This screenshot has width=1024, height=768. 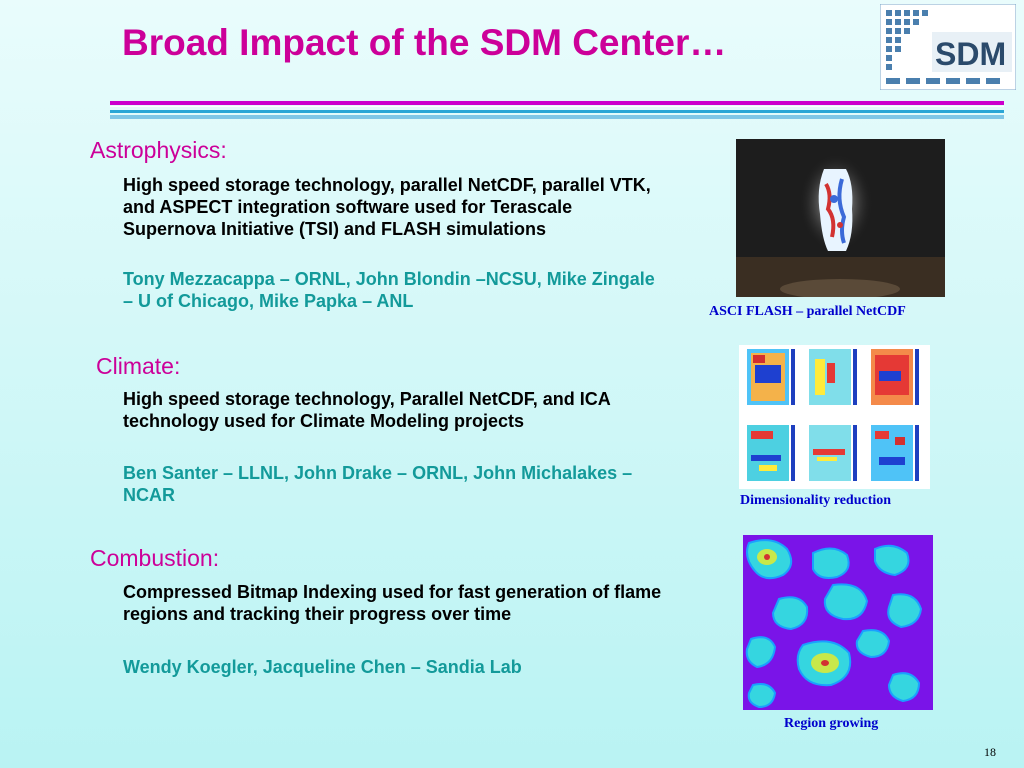 What do you see at coordinates (990, 752) in the screenshot?
I see `slide-page-number: 18` at bounding box center [990, 752].